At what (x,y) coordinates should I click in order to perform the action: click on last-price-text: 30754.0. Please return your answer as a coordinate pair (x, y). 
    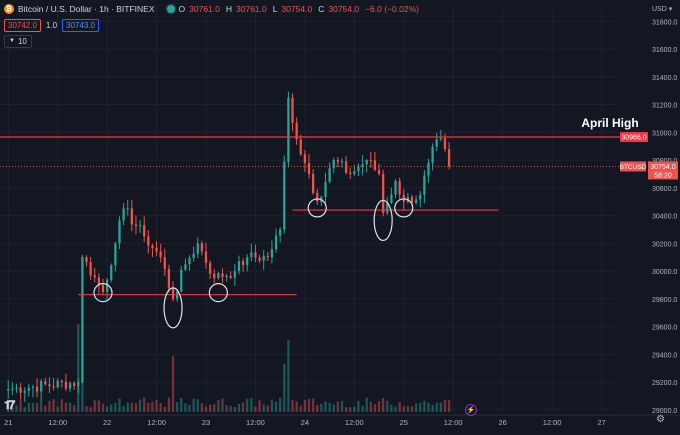
    Looking at the image, I should click on (662, 167).